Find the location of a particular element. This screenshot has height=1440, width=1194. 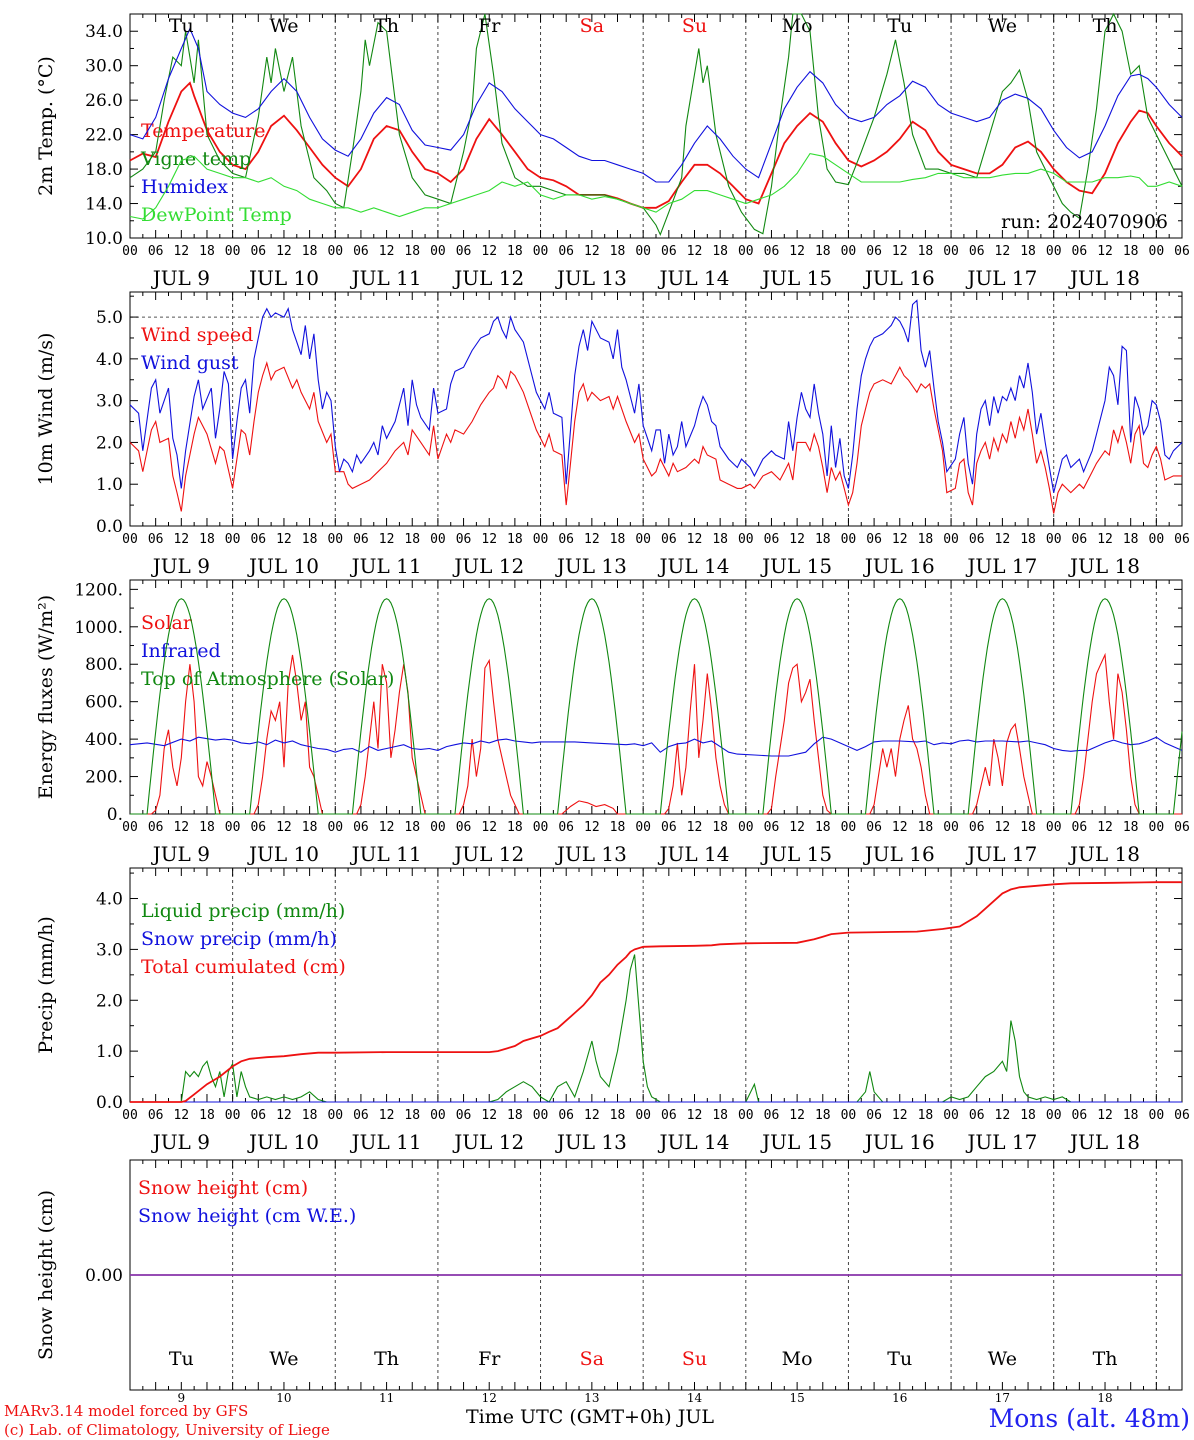

station-name: Mons (alt. 48m) is located at coordinates (1089, 1418).